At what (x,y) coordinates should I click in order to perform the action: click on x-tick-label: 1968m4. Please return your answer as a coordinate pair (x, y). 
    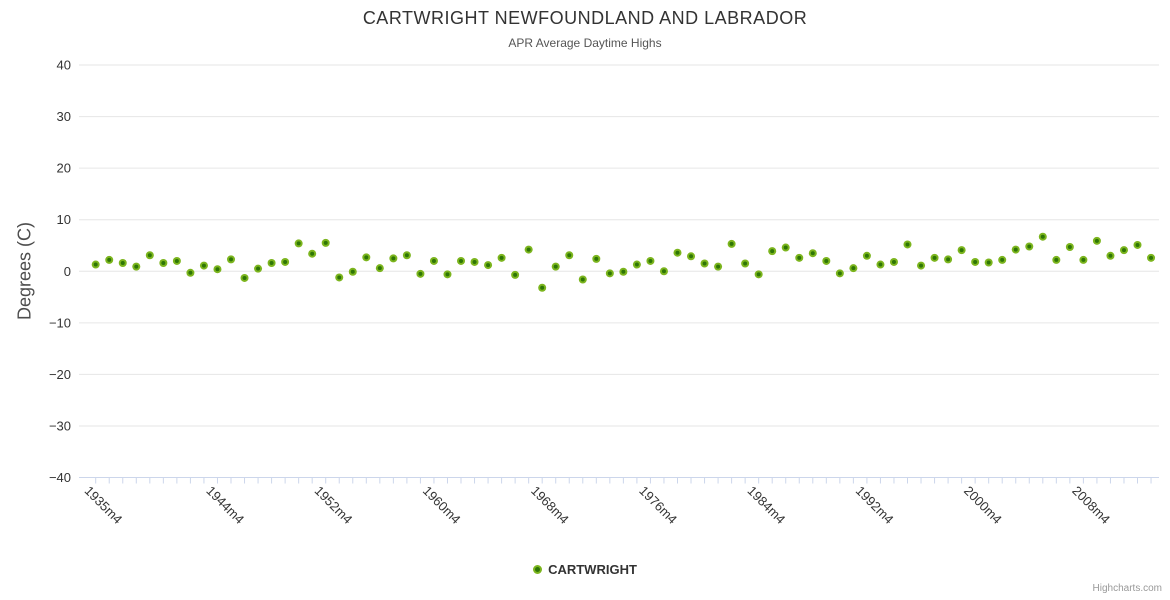
    Looking at the image, I should click on (550, 505).